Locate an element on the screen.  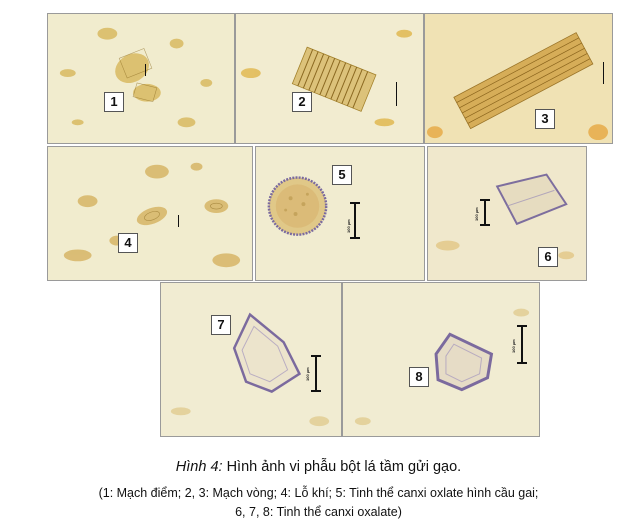
panel-label: 1 is located at coordinates (114, 102).